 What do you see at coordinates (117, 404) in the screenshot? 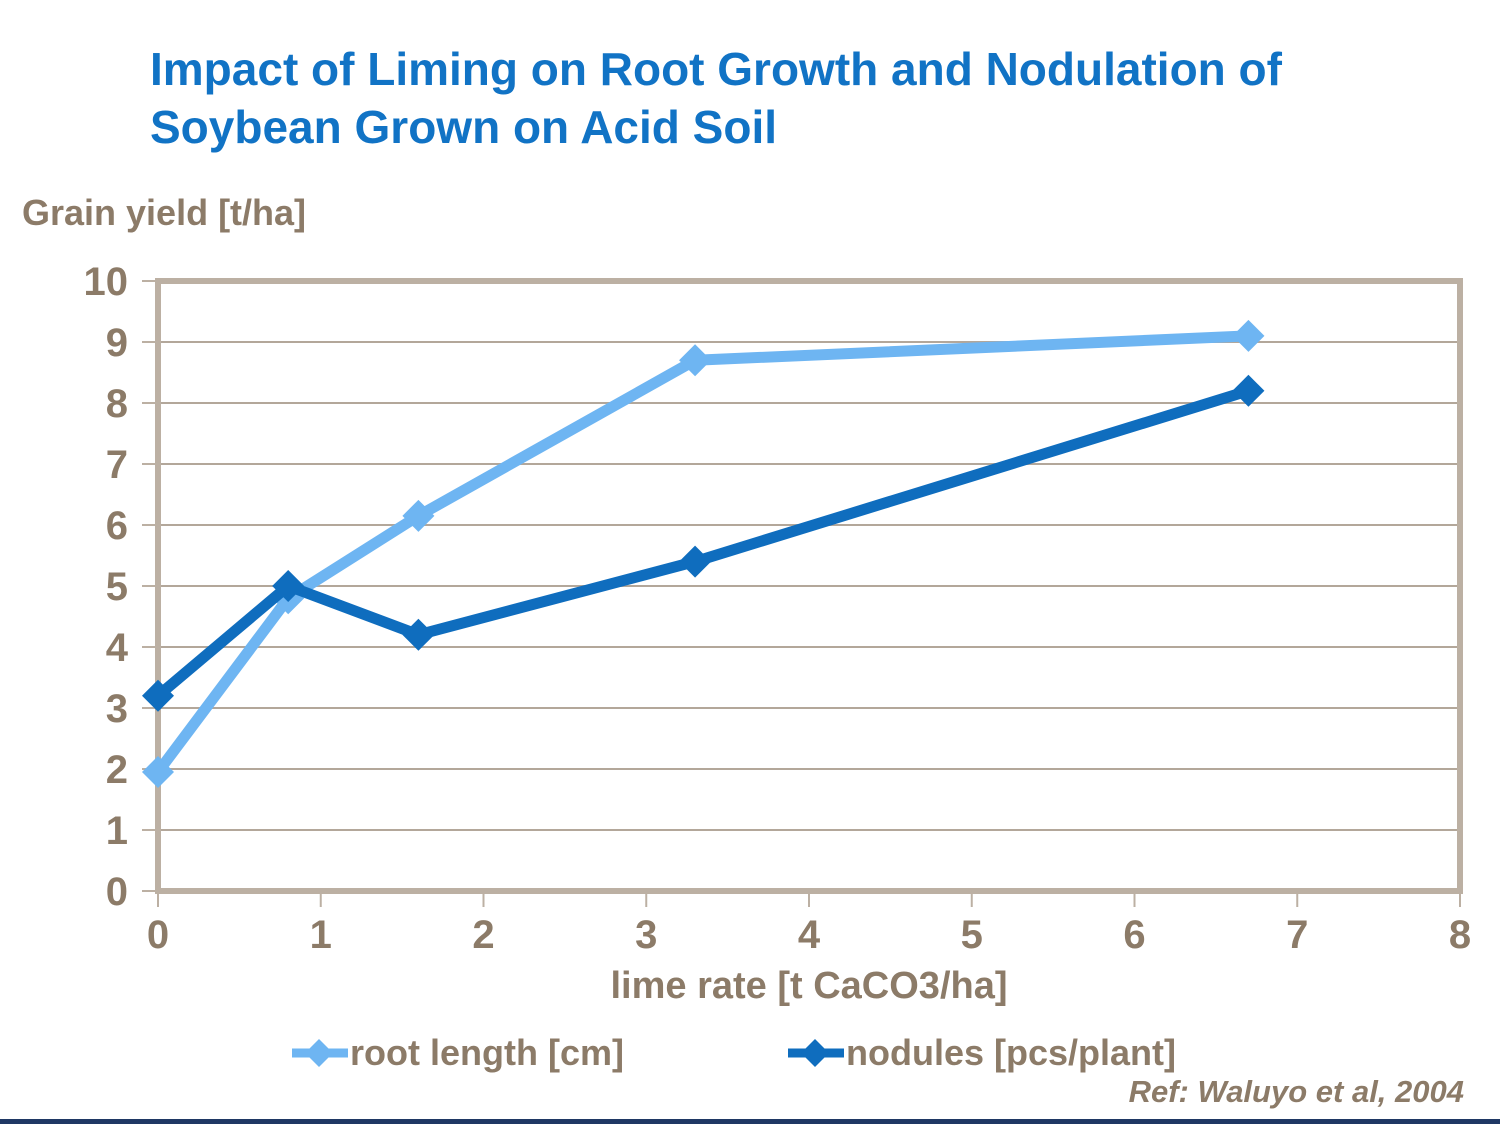
I see `y-tick-label-8: 8` at bounding box center [117, 404].